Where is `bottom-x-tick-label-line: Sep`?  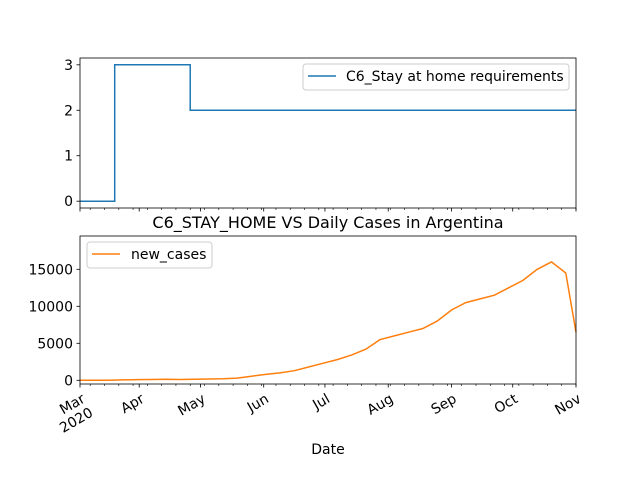 bottom-x-tick-label-line: Sep is located at coordinates (444, 404).